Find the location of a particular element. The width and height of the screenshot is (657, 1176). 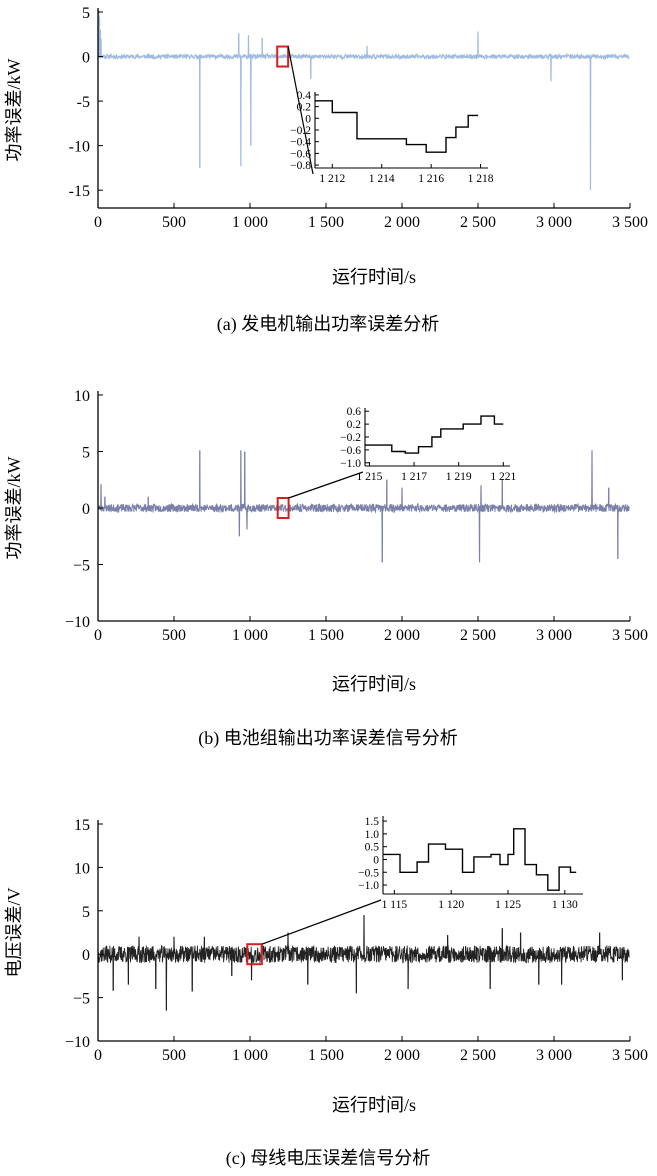

inset-y-tick-label: 0.4 is located at coordinates (304, 96).